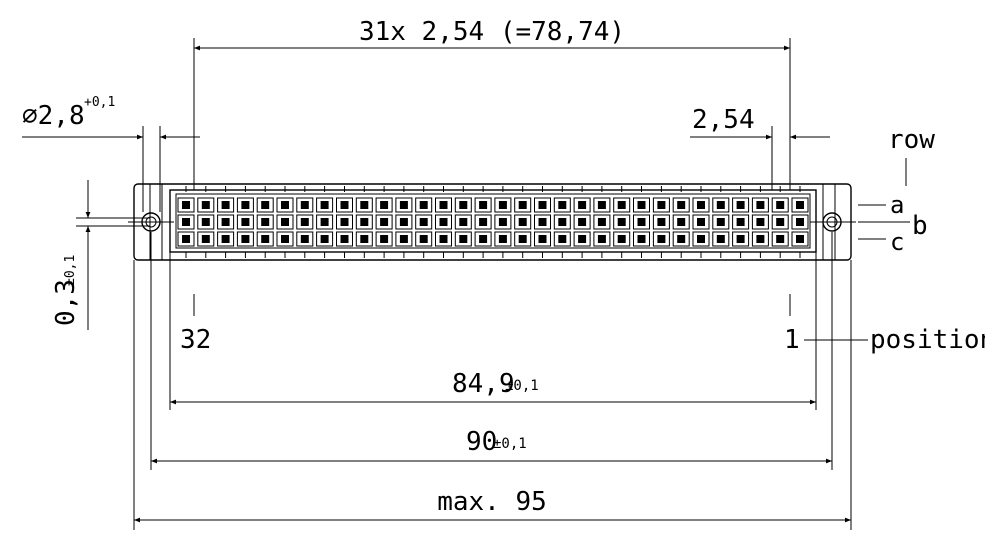 This screenshot has width=985, height=540. What do you see at coordinates (522, 386) in the screenshot?
I see `inner-length-tolerance: ±0,1` at bounding box center [522, 386].